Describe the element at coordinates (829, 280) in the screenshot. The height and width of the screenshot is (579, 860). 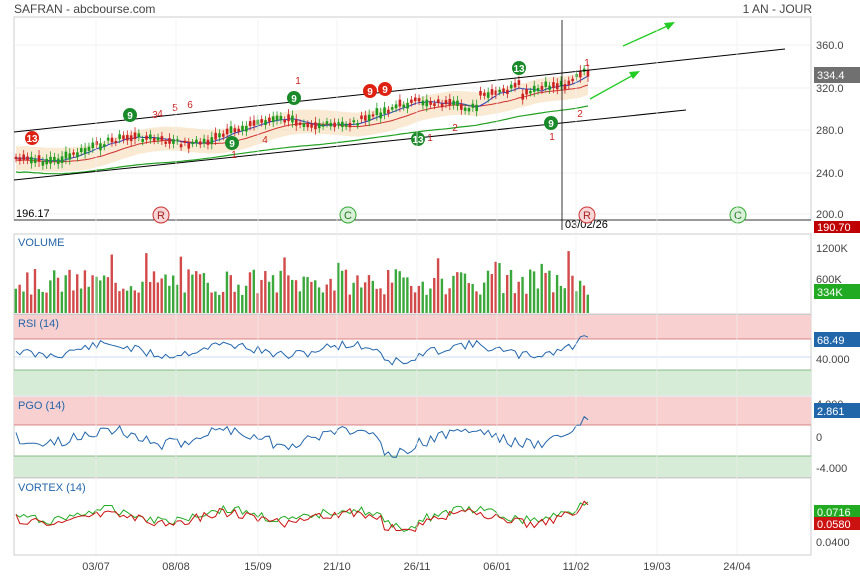
I see `volume-tick-2: 600K` at that location.